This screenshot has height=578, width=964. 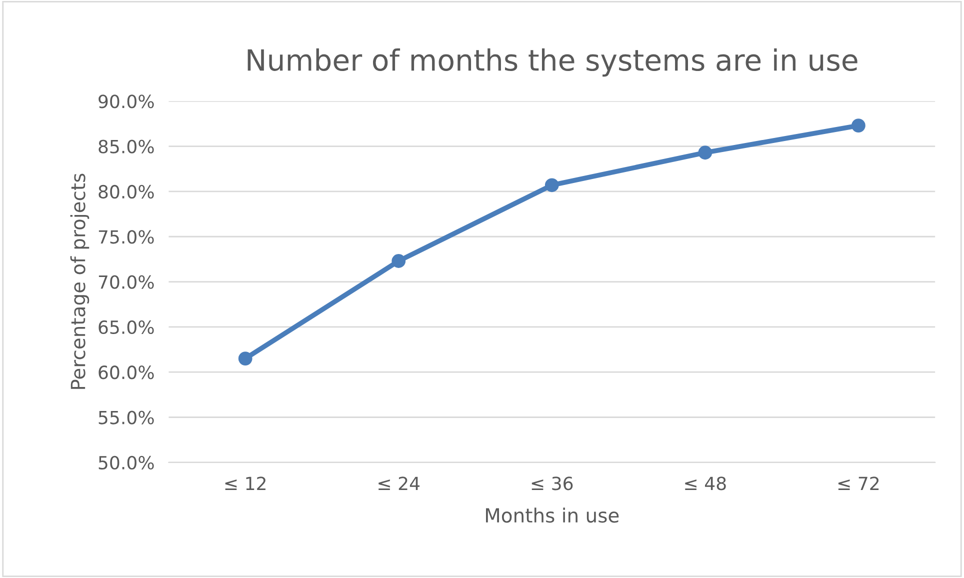 What do you see at coordinates (552, 483) in the screenshot?
I see `x-tick-label: ≤ 36` at bounding box center [552, 483].